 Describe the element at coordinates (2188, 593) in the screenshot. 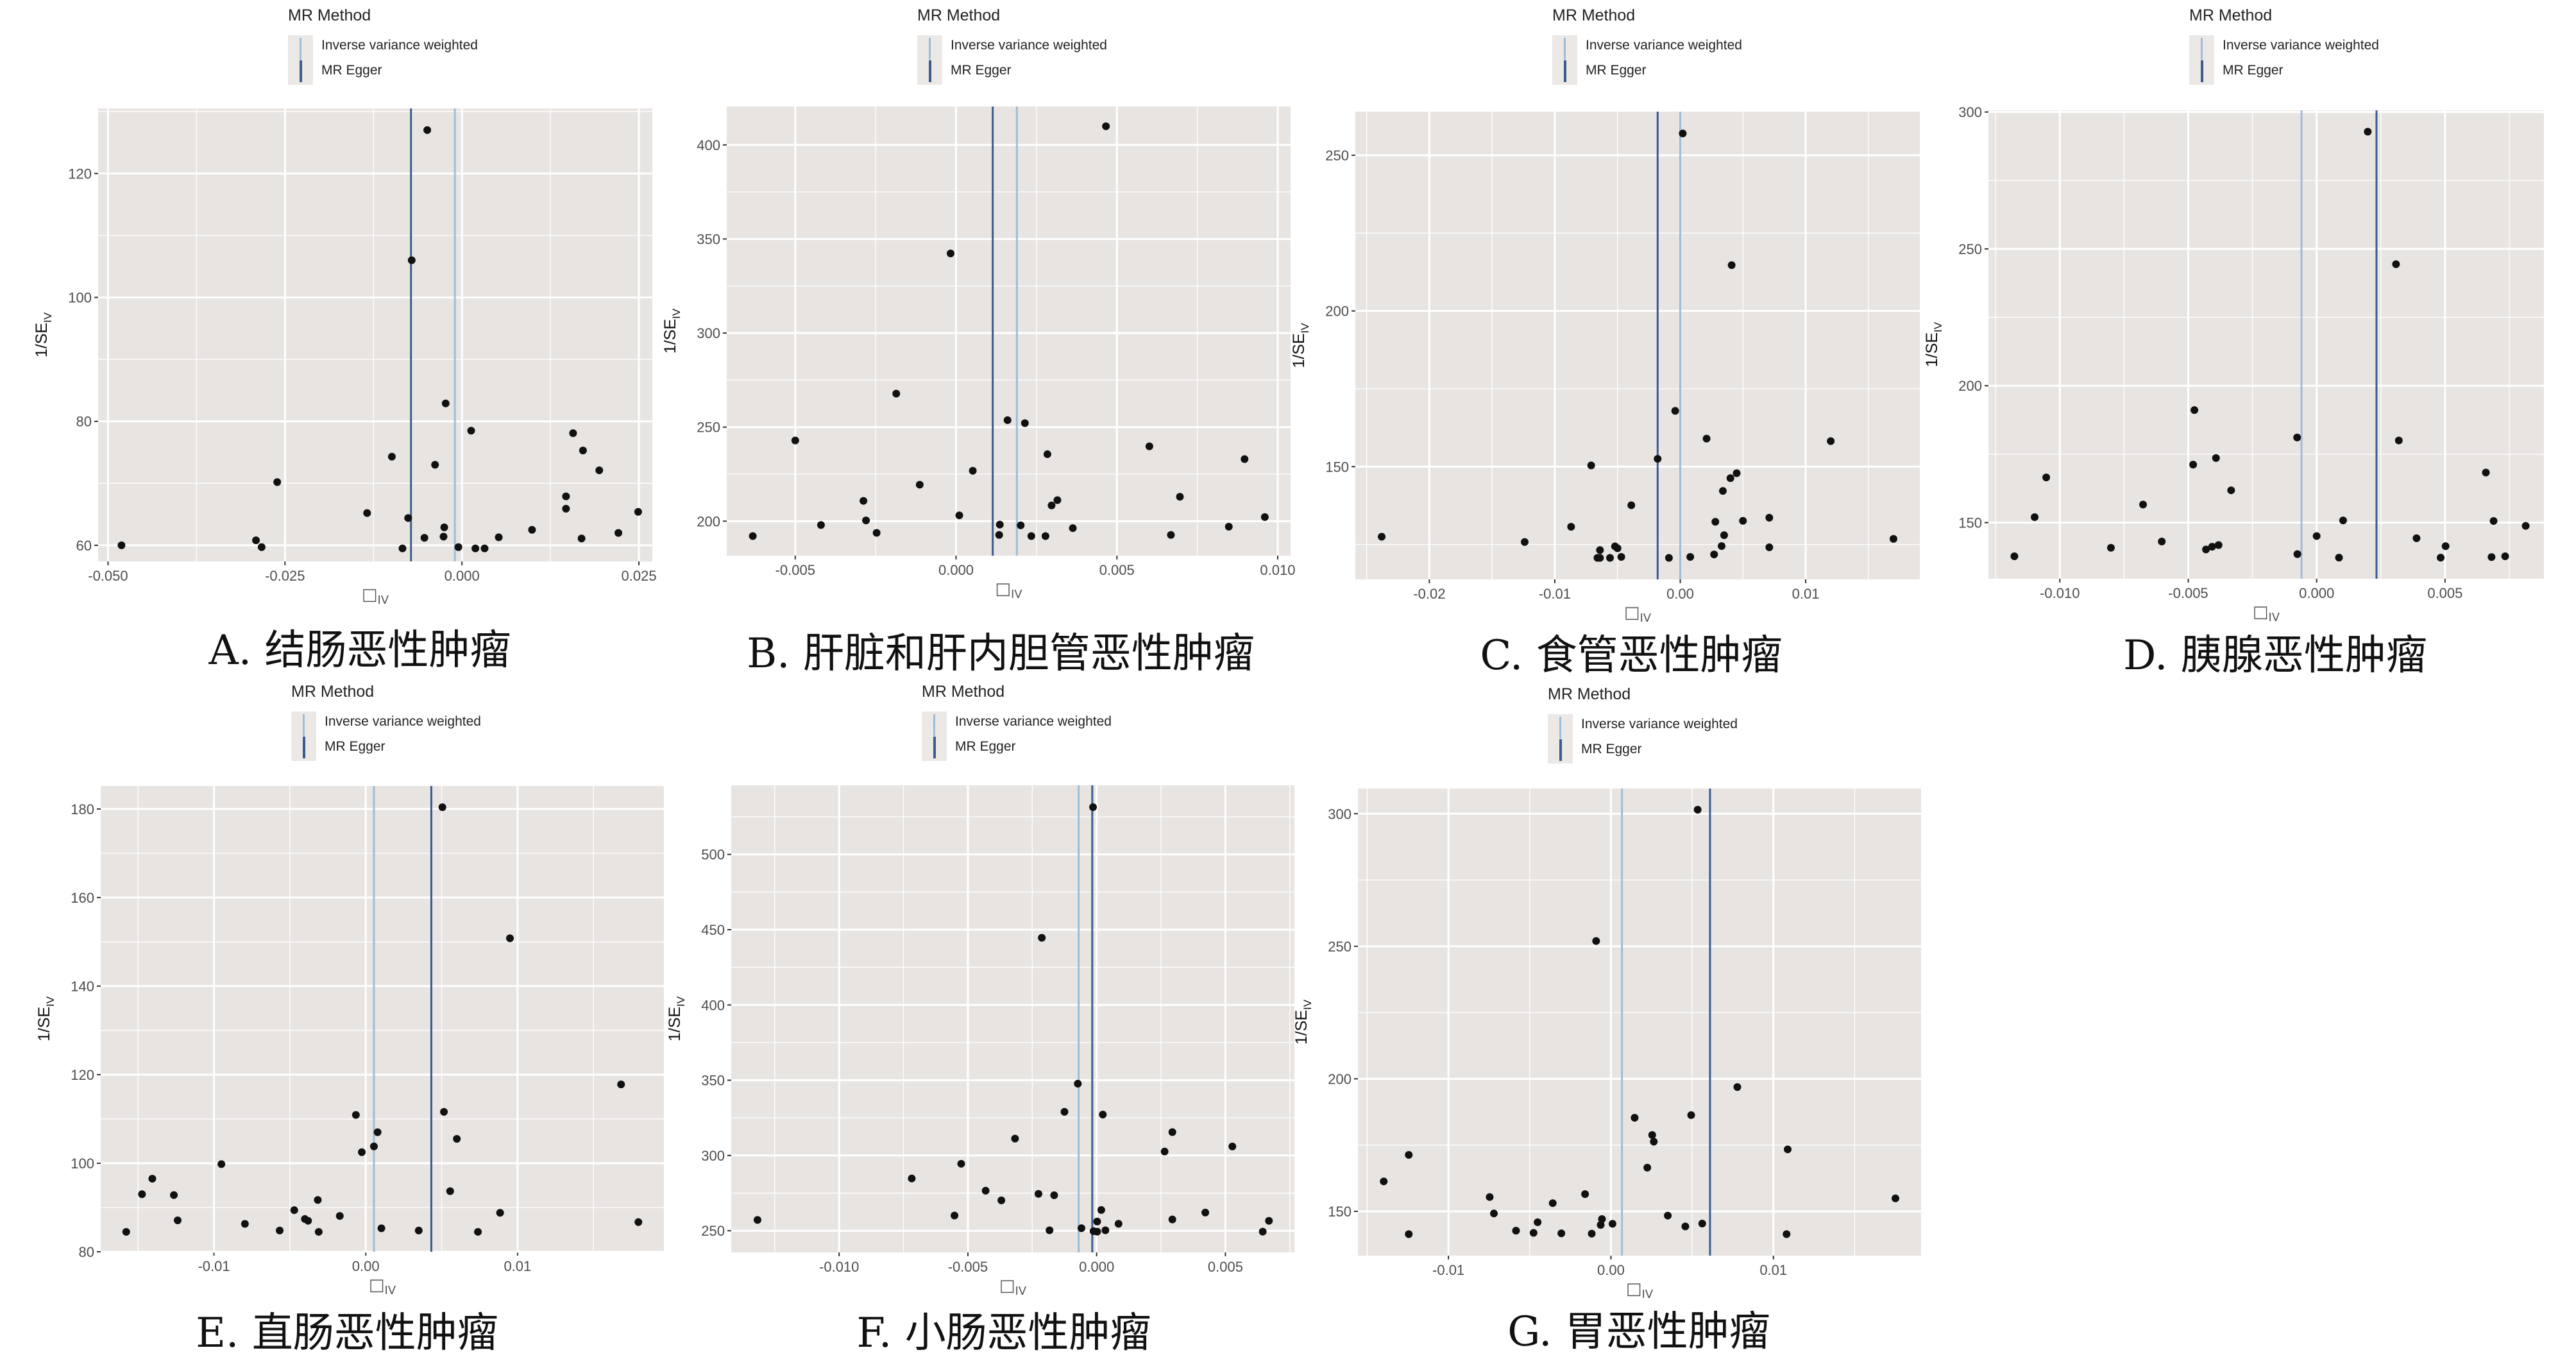

I see `x-tick-label: -0.005` at that location.